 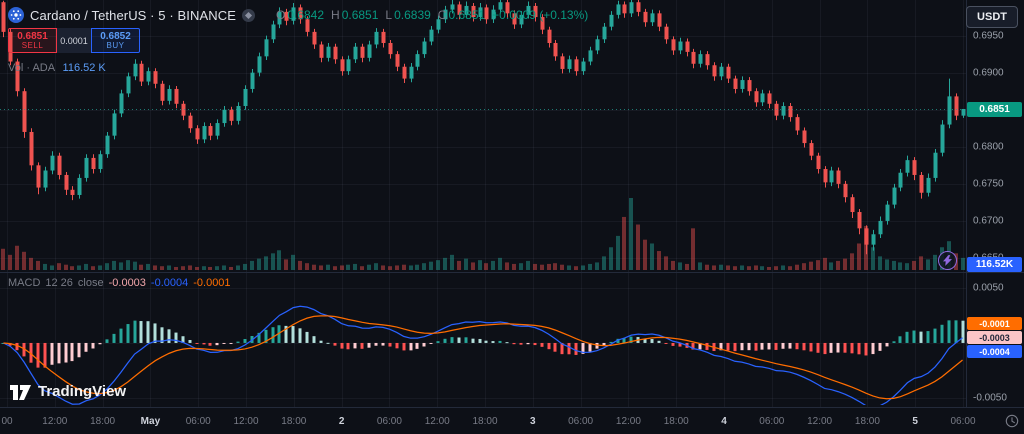 I want to click on ohlc-open-value: 0.6842, so click(x=306, y=15).